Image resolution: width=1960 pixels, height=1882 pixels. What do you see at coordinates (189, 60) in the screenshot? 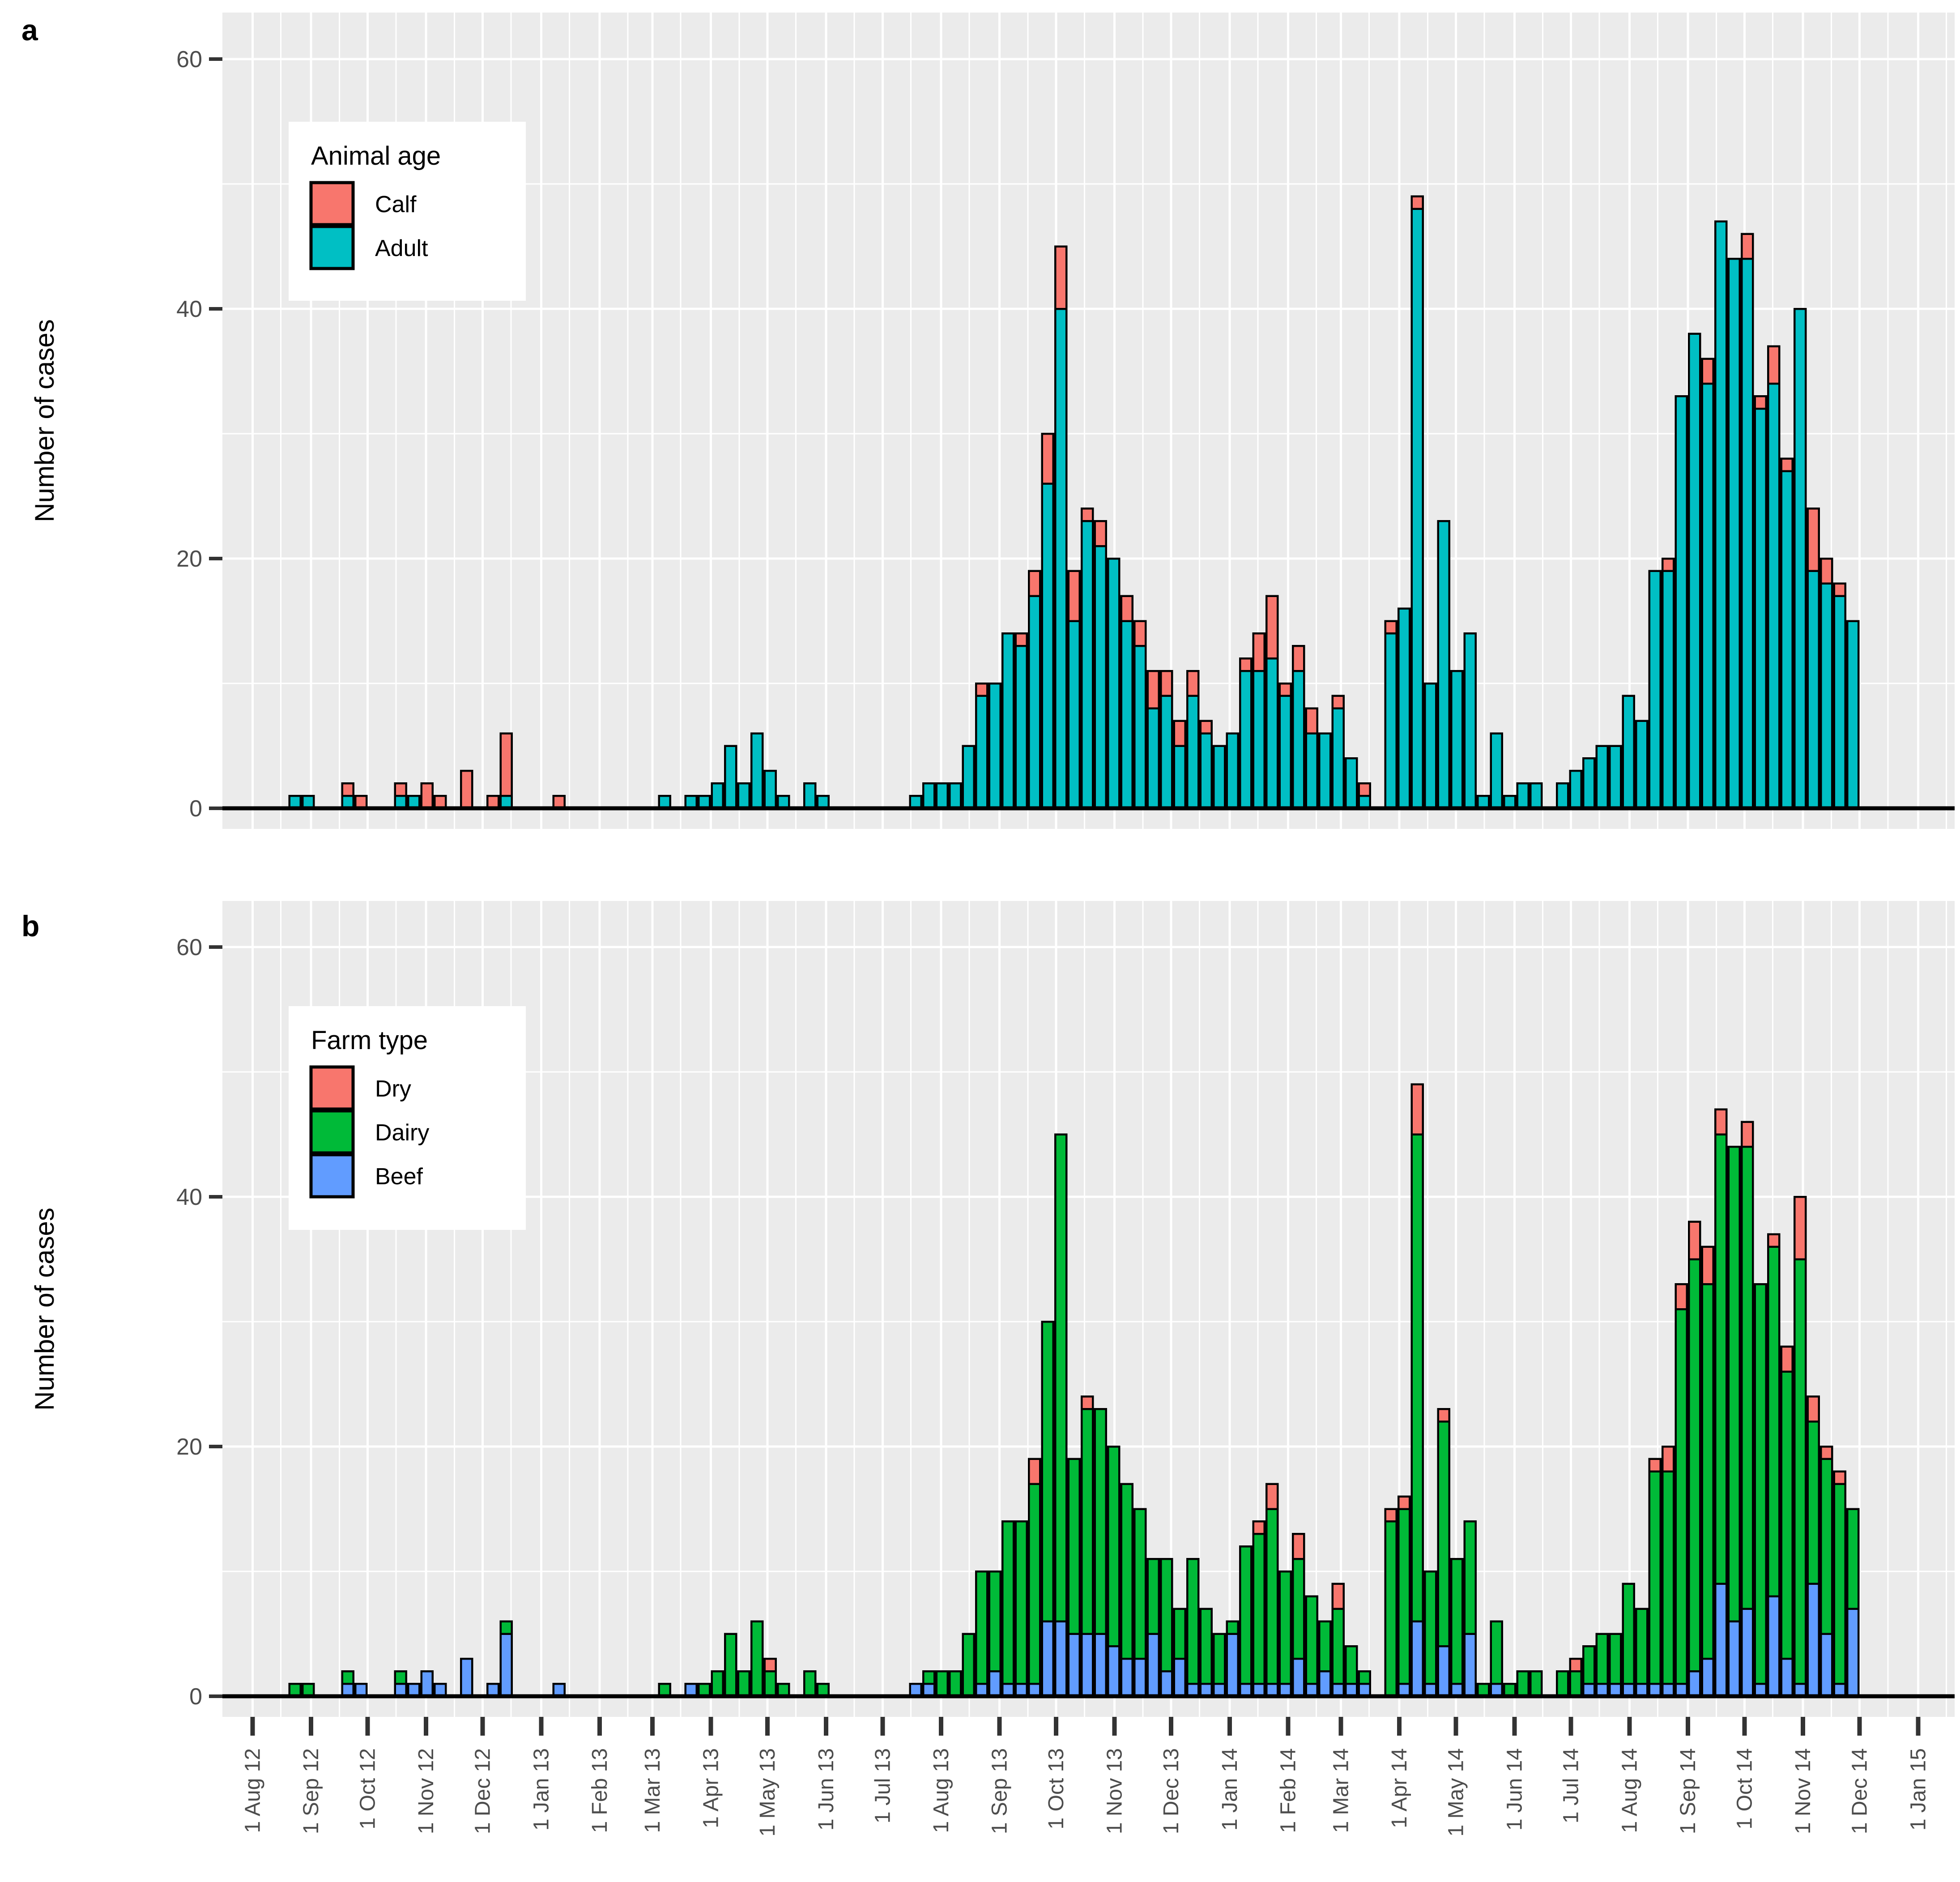
I see `tick-label: 60` at bounding box center [189, 60].